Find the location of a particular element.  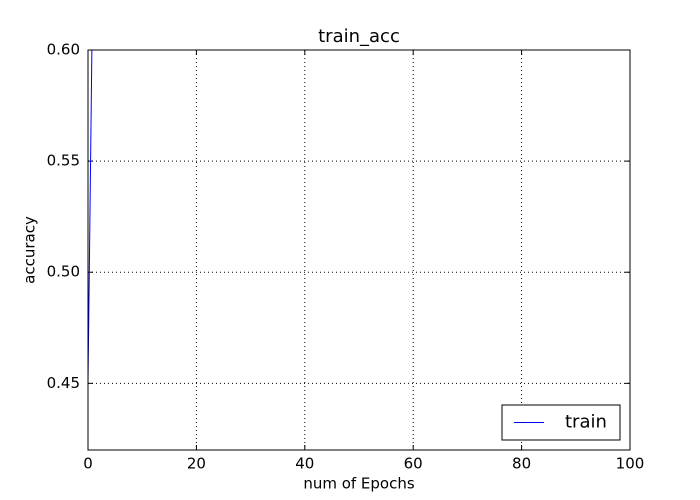

y-tick-label: 0.50 is located at coordinates (63, 272).